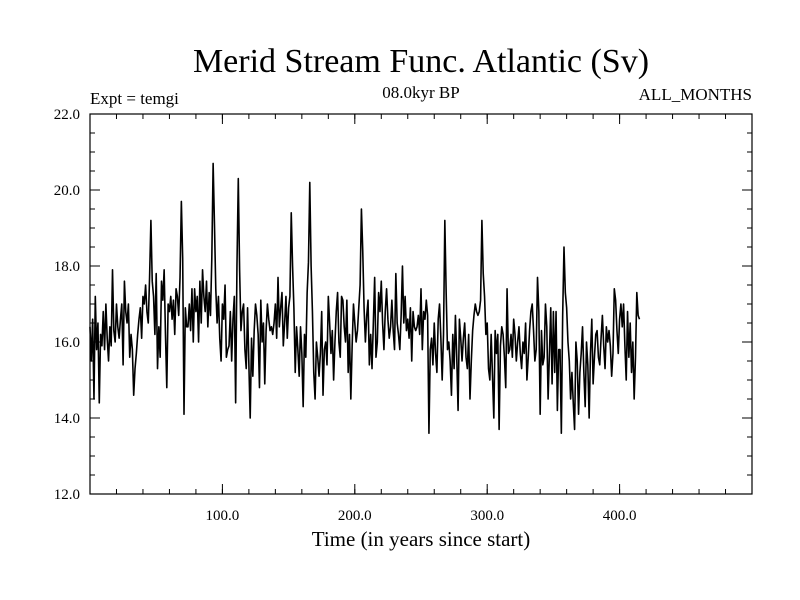 The height and width of the screenshot is (600, 800). I want to click on x-tick-label: 300.0, so click(487, 516).